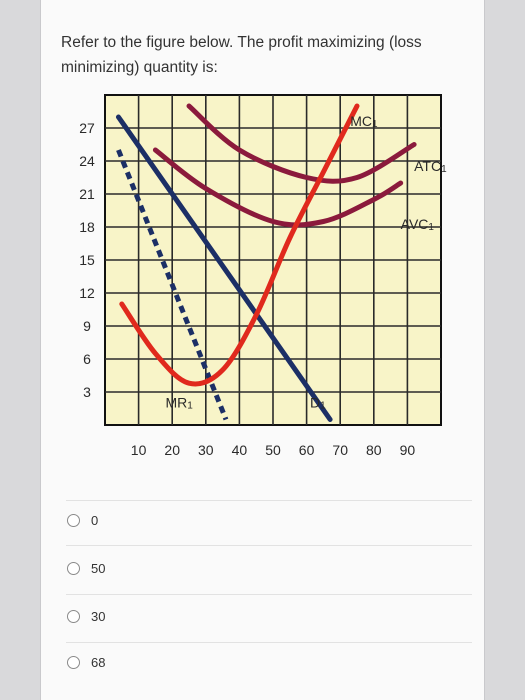 Image resolution: width=525 pixels, height=700 pixels. What do you see at coordinates (98, 616) in the screenshot?
I see `option-label: 30` at bounding box center [98, 616].